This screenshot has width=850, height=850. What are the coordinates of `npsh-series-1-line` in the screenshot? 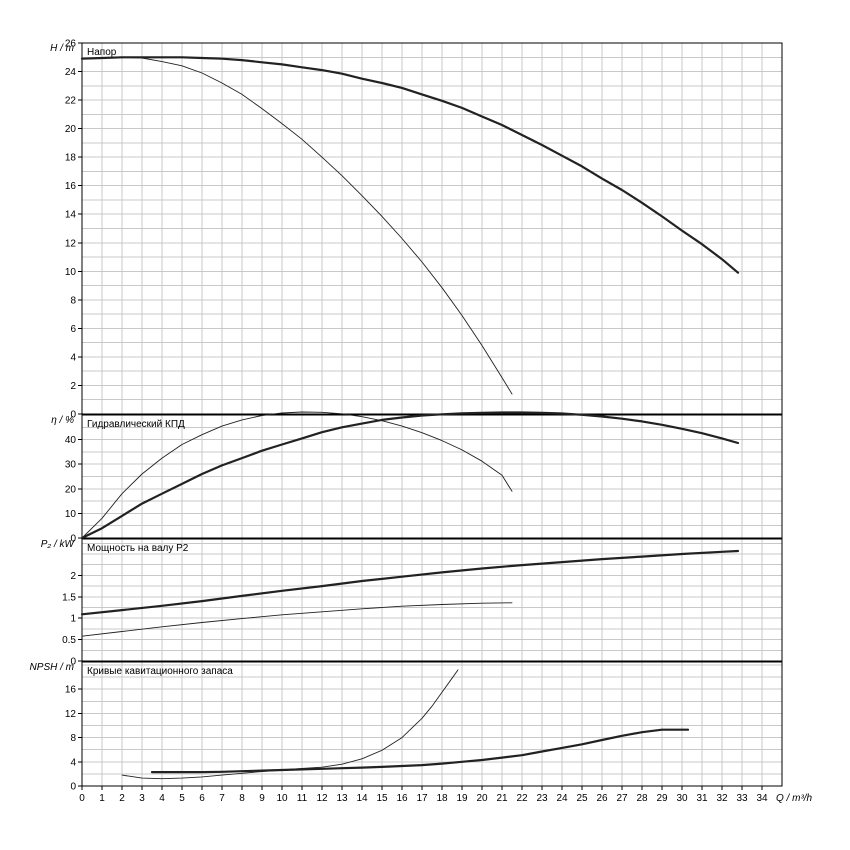 It's located at (420, 751).